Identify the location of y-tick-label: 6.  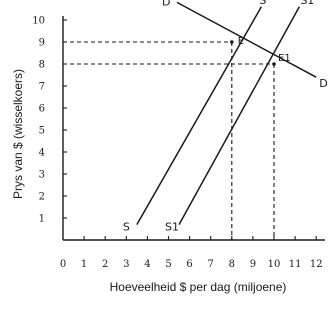
(42, 109).